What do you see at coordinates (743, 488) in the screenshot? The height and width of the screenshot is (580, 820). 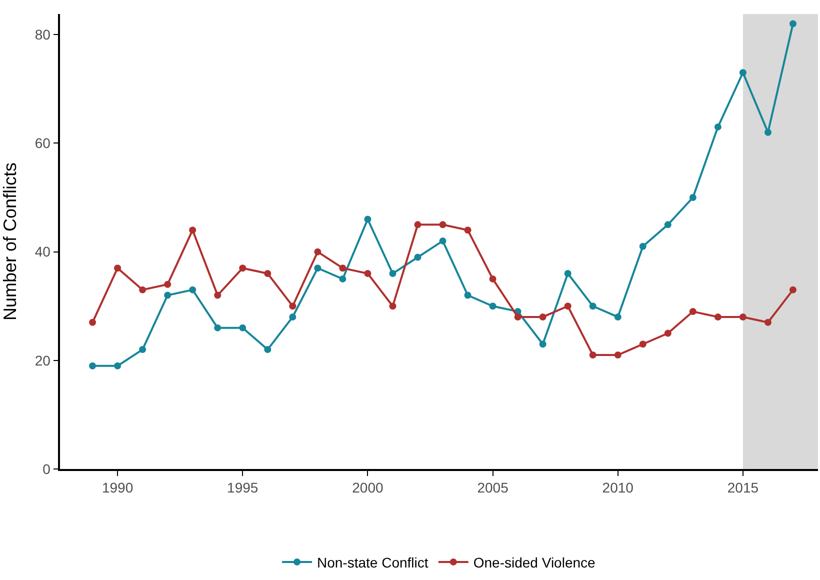 I see `x-tick-label: 2015` at bounding box center [743, 488].